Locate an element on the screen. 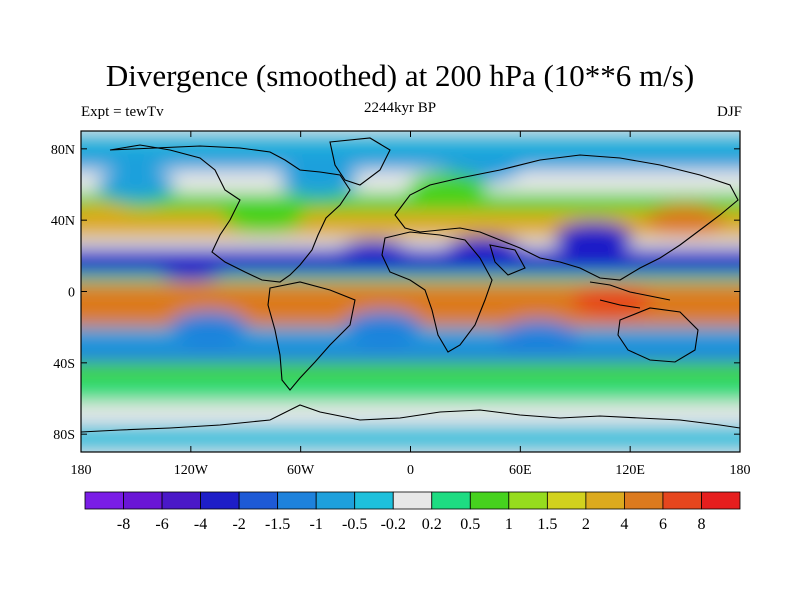 The width and height of the screenshot is (800, 600). coast-indonesia is located at coordinates (630, 295).